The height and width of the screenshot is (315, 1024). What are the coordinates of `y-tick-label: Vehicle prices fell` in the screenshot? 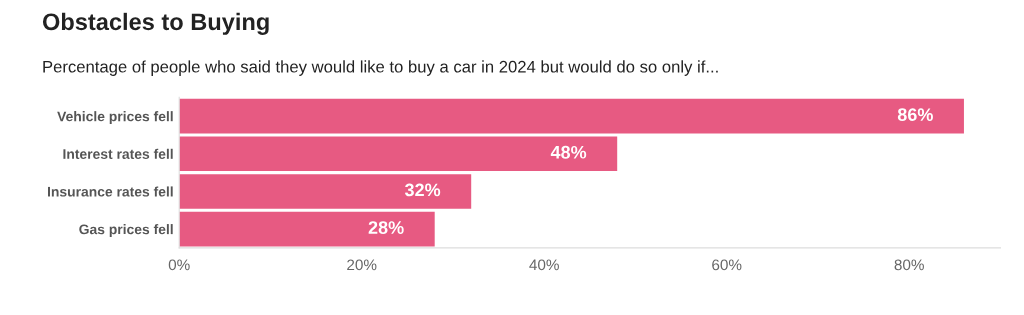 It's located at (115, 118).